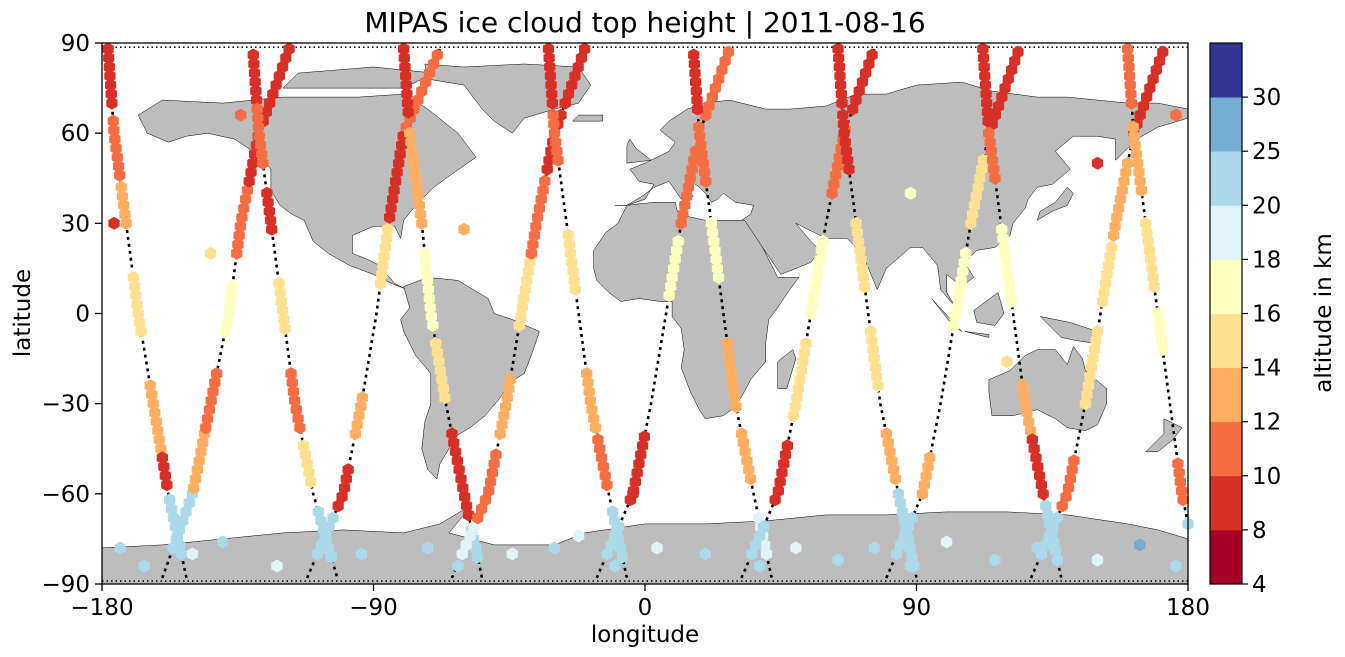  What do you see at coordinates (1266, 98) in the screenshot?
I see `colorbar-tick-label: 30` at bounding box center [1266, 98].